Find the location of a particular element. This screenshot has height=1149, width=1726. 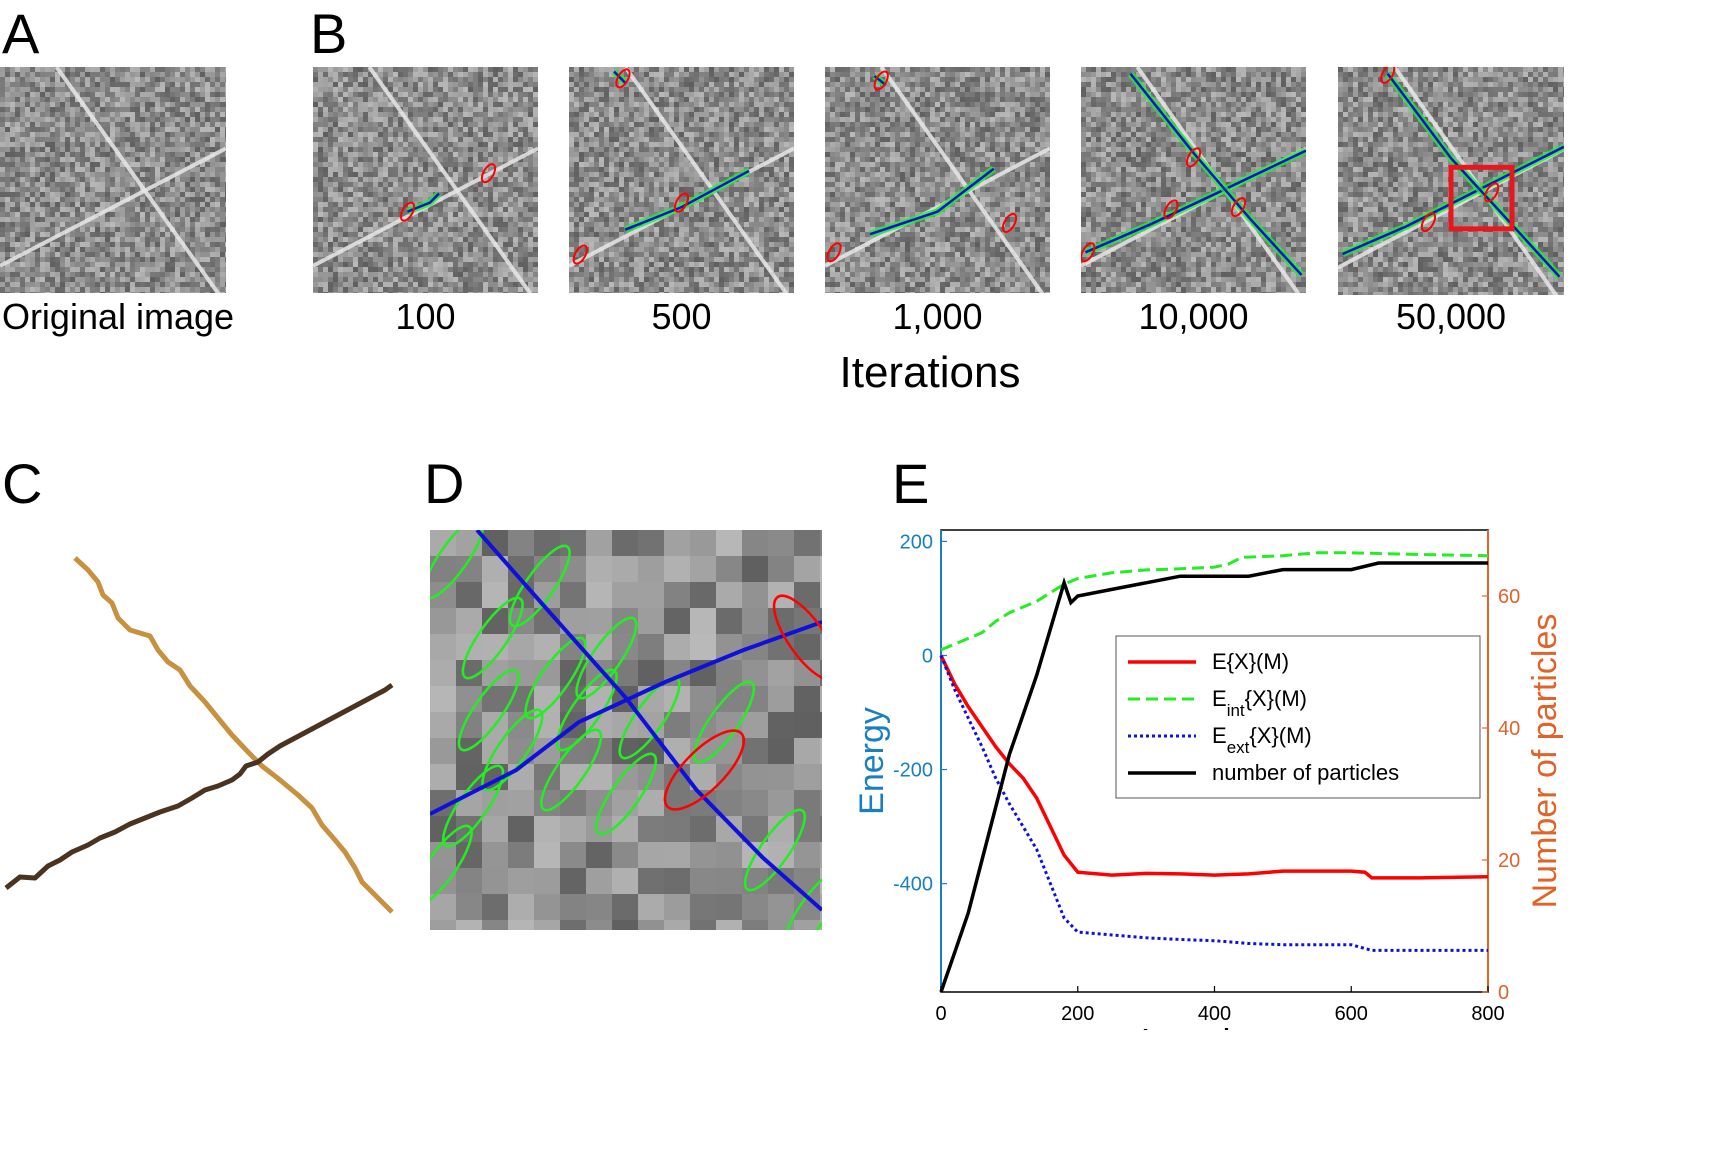

y-right-tick-label: 40 is located at coordinates (1509, 729).